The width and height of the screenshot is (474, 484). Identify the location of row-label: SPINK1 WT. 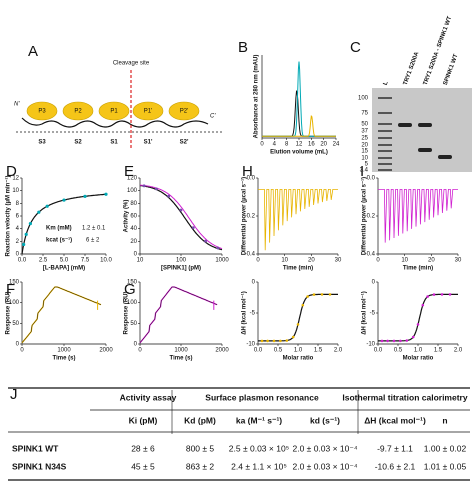
(35, 448).